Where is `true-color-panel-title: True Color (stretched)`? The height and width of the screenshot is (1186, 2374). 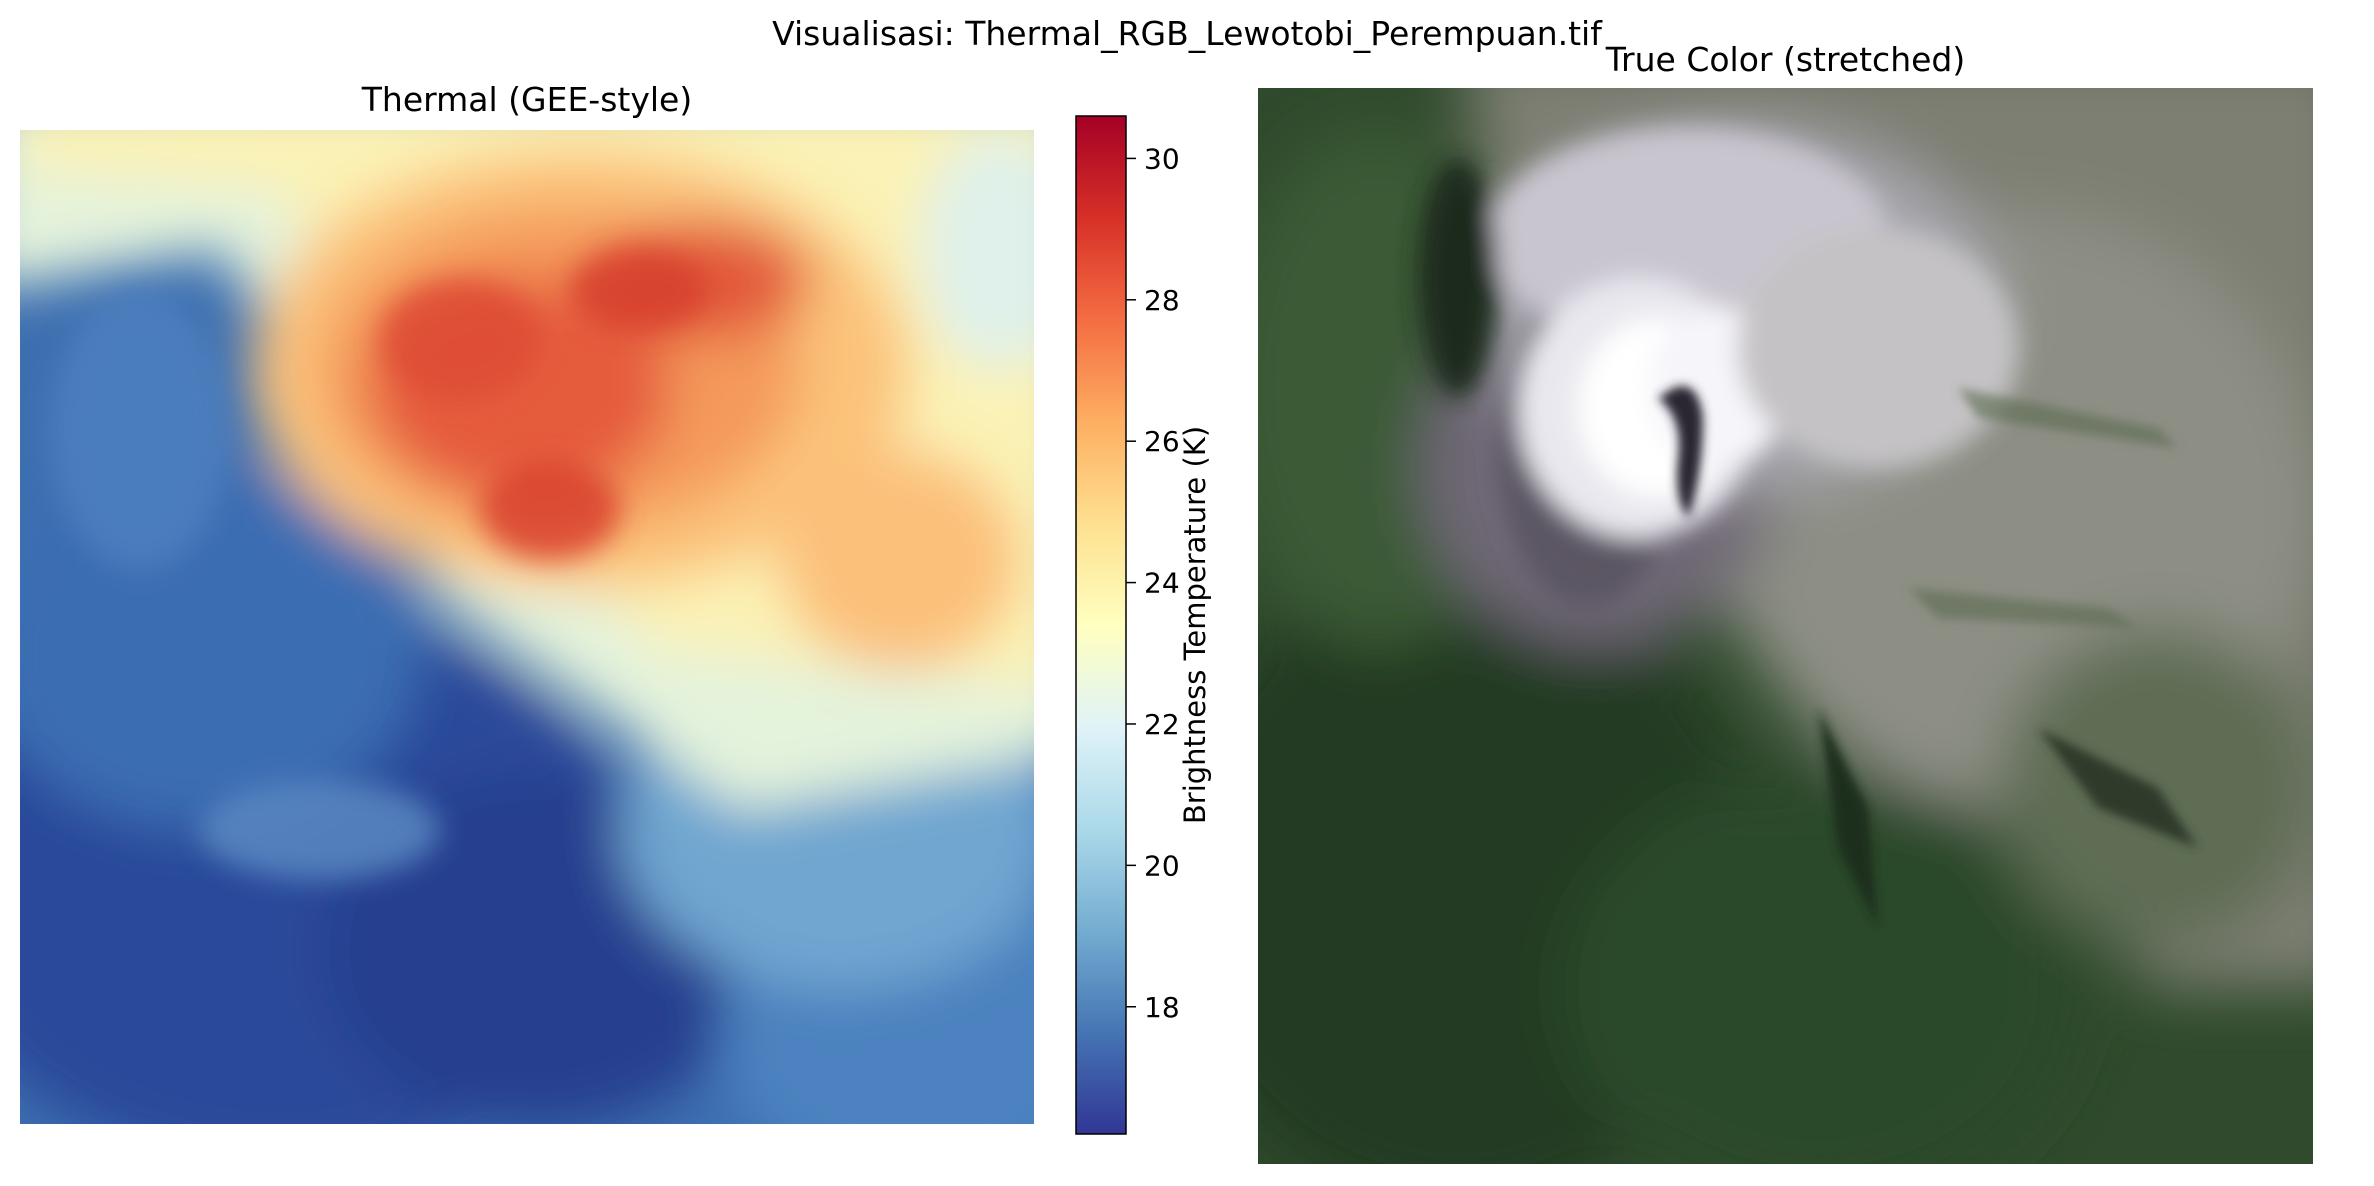 true-color-panel-title: True Color (stretched) is located at coordinates (1785, 59).